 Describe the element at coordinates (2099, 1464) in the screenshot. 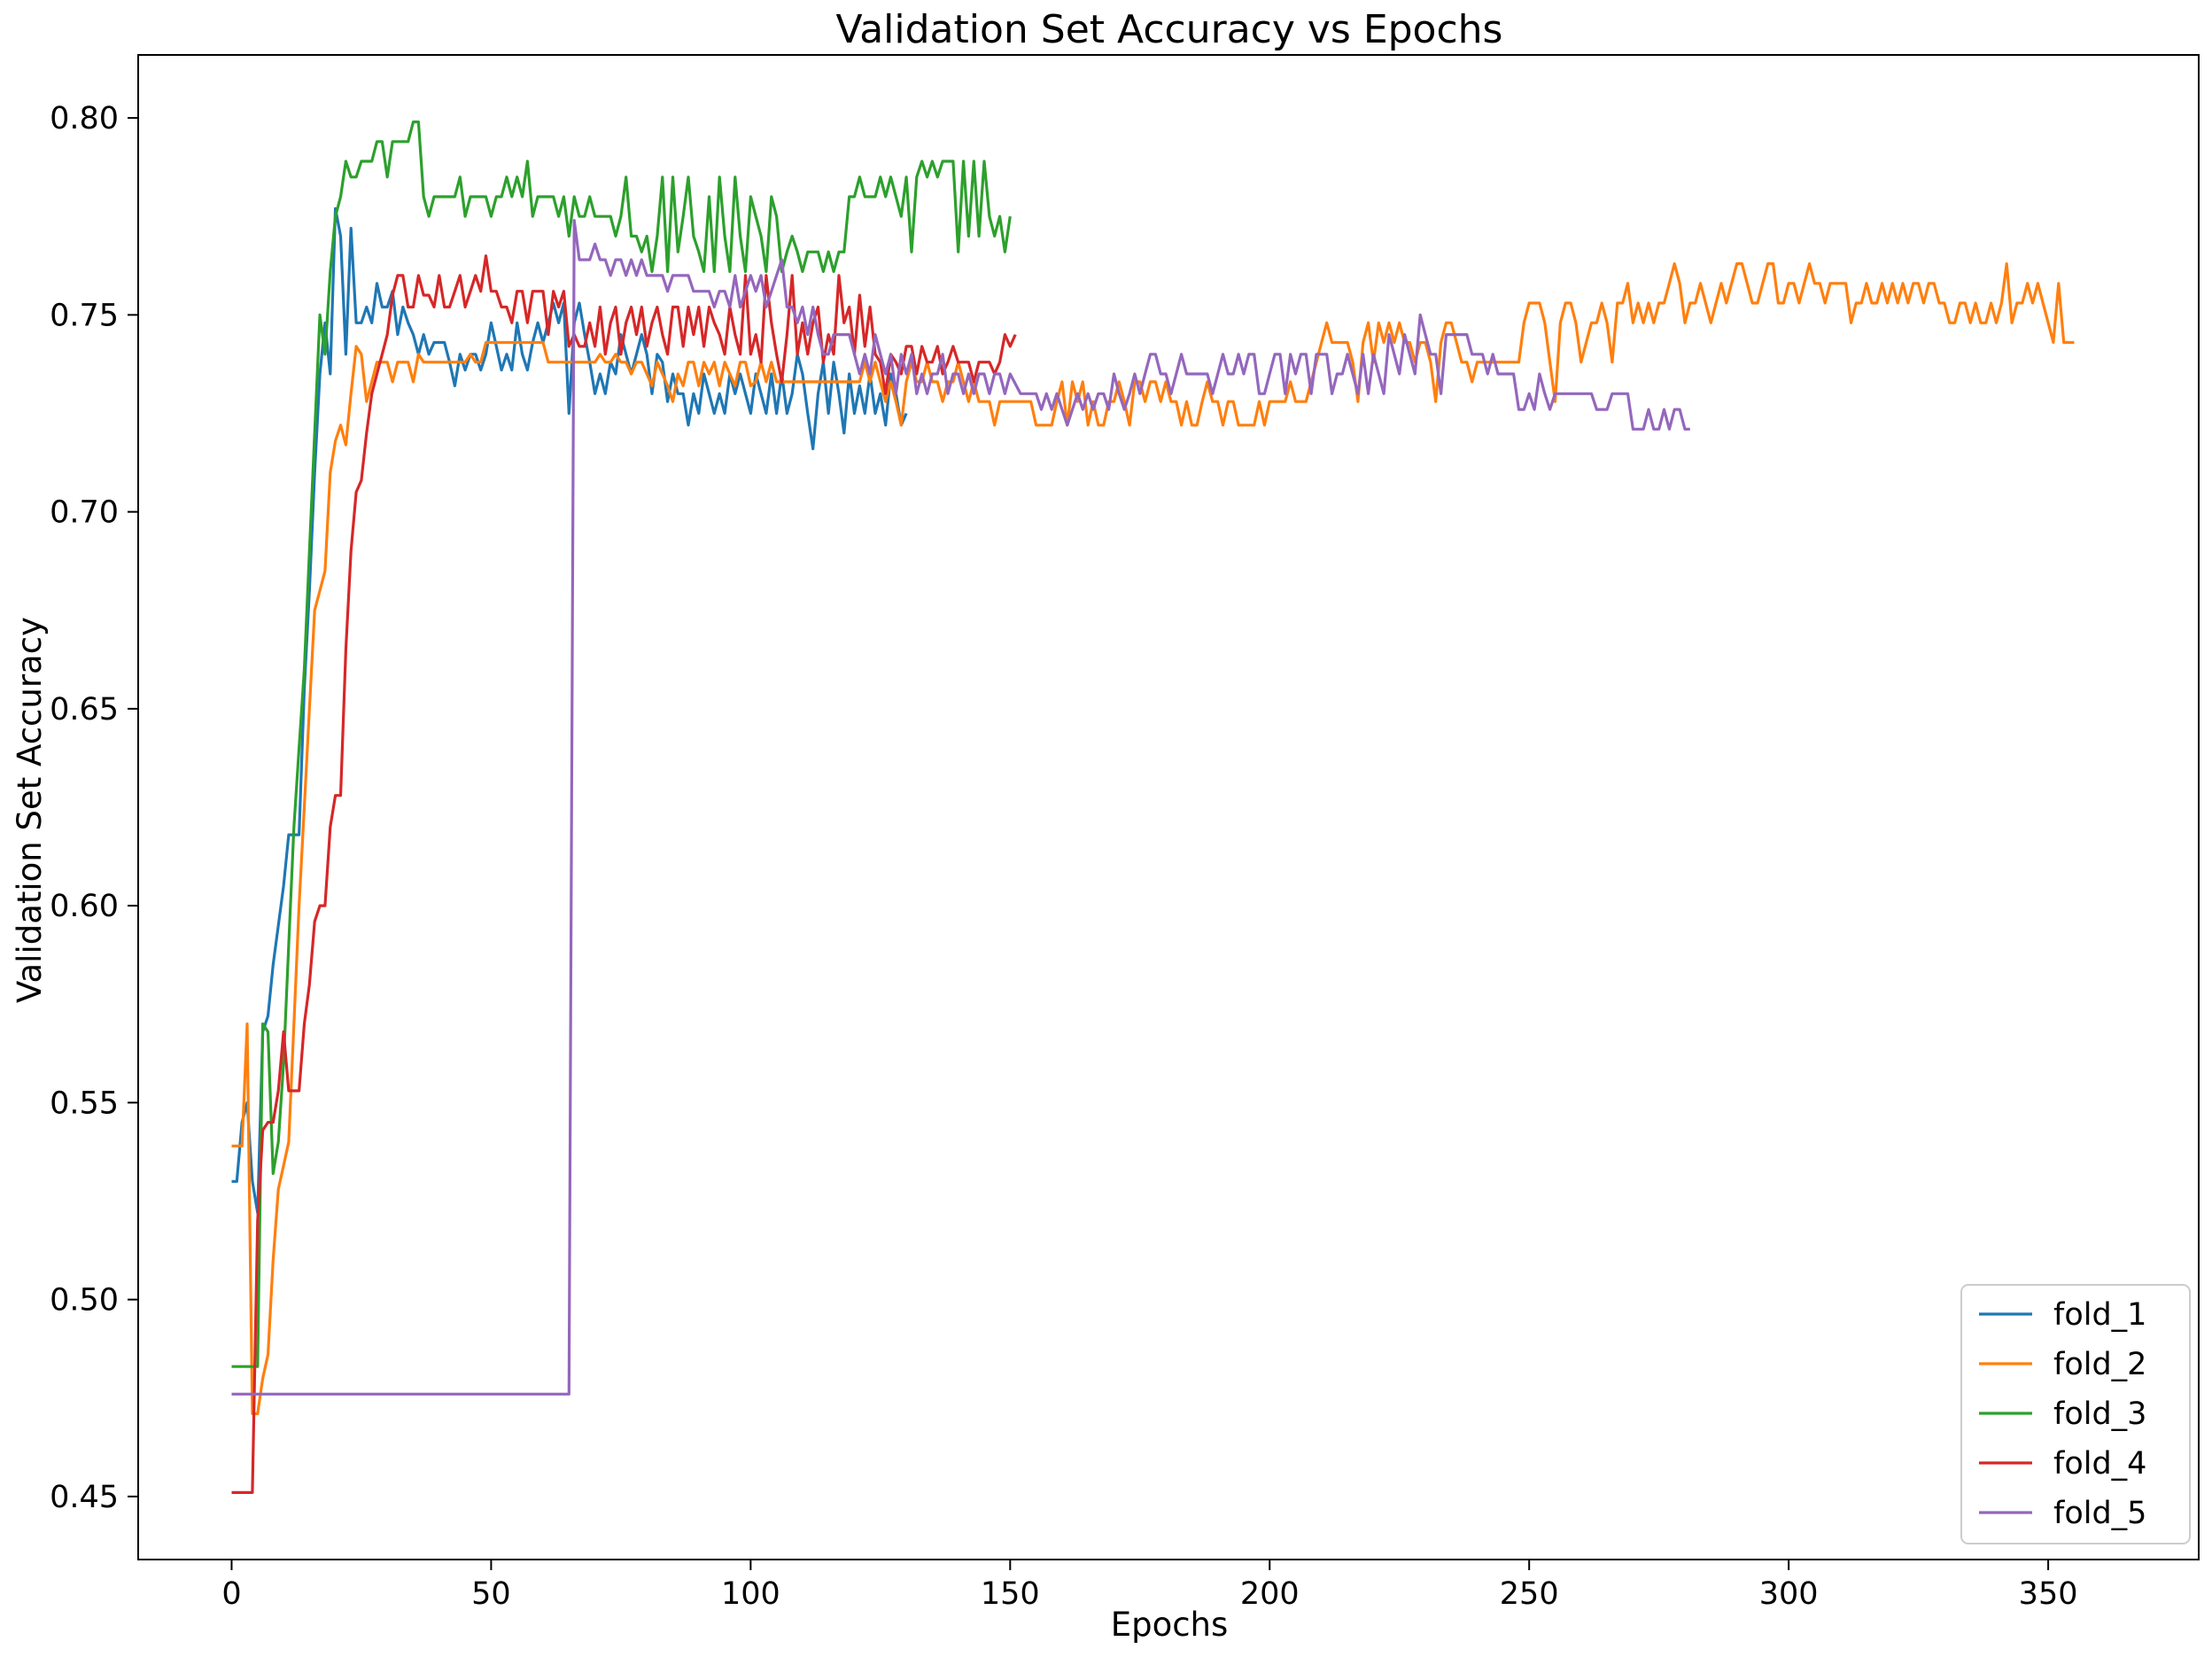

I see `legend-label-fold-4: fold_4` at that location.